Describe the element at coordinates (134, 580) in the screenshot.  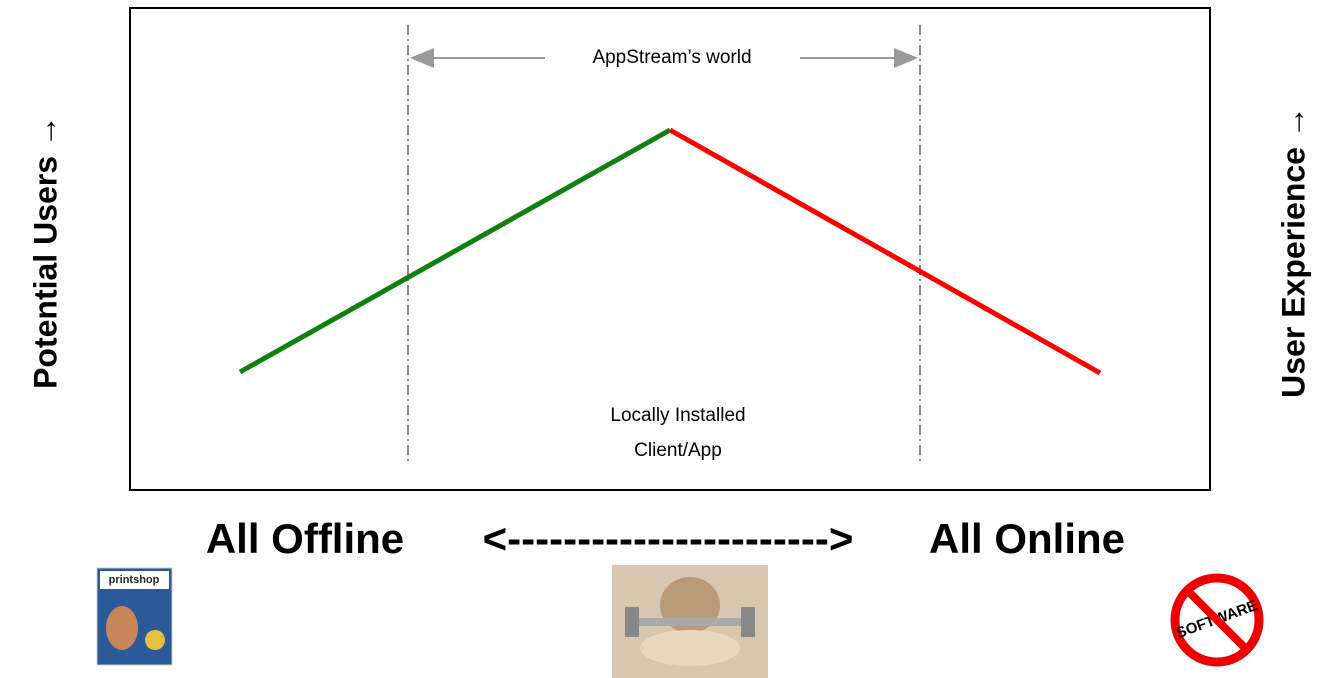
I see `logo-text: printshop` at that location.